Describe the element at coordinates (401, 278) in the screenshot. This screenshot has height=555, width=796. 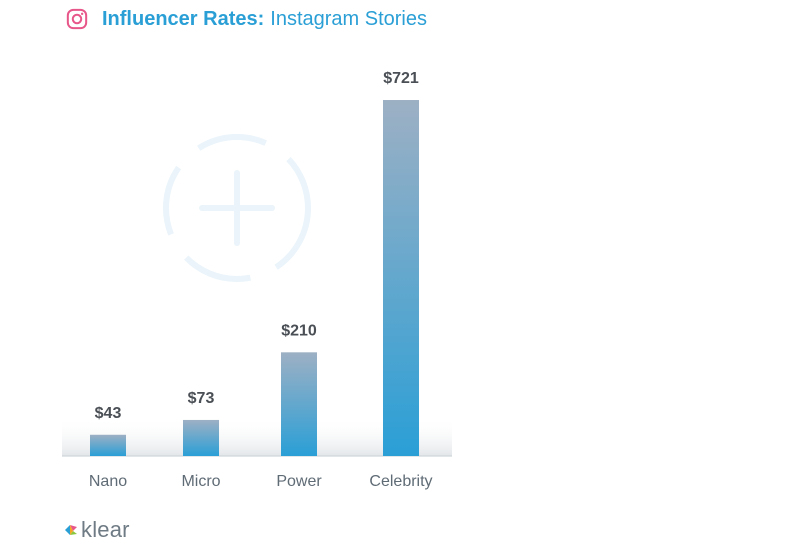
I see `bar-celebrity` at that location.